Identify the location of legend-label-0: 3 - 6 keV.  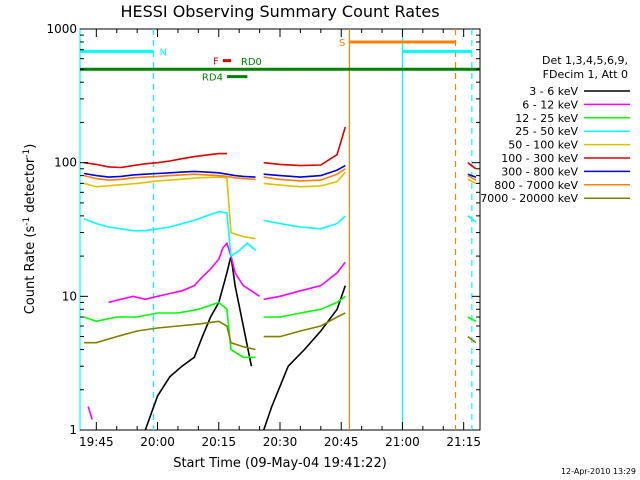
(553, 91).